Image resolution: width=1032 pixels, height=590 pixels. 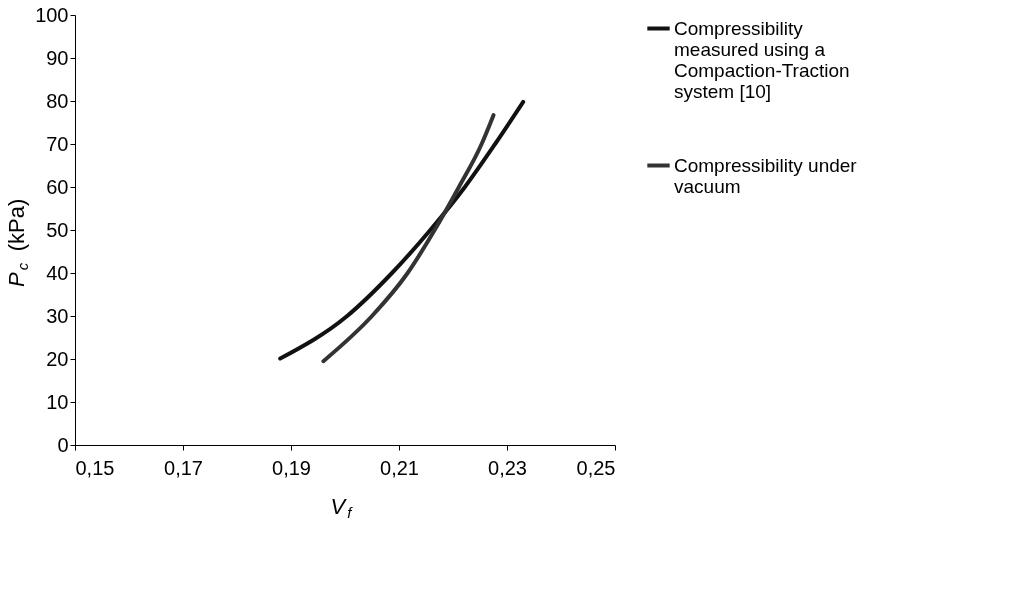 What do you see at coordinates (507, 467) in the screenshot?
I see `x-tick-label: 0,23` at bounding box center [507, 467].